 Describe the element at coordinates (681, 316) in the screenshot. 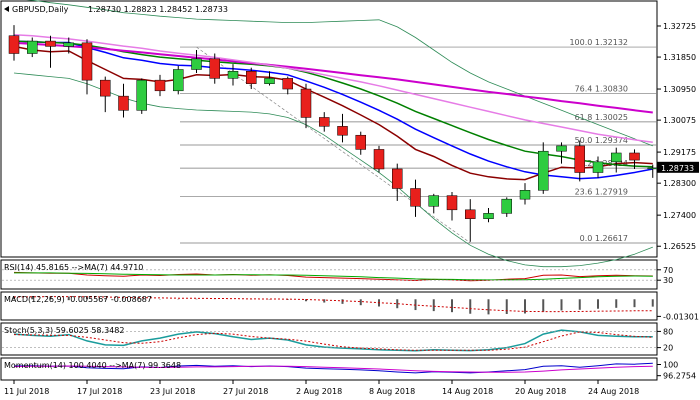

I see `macd-tick-label-0: -0.01301` at that location.